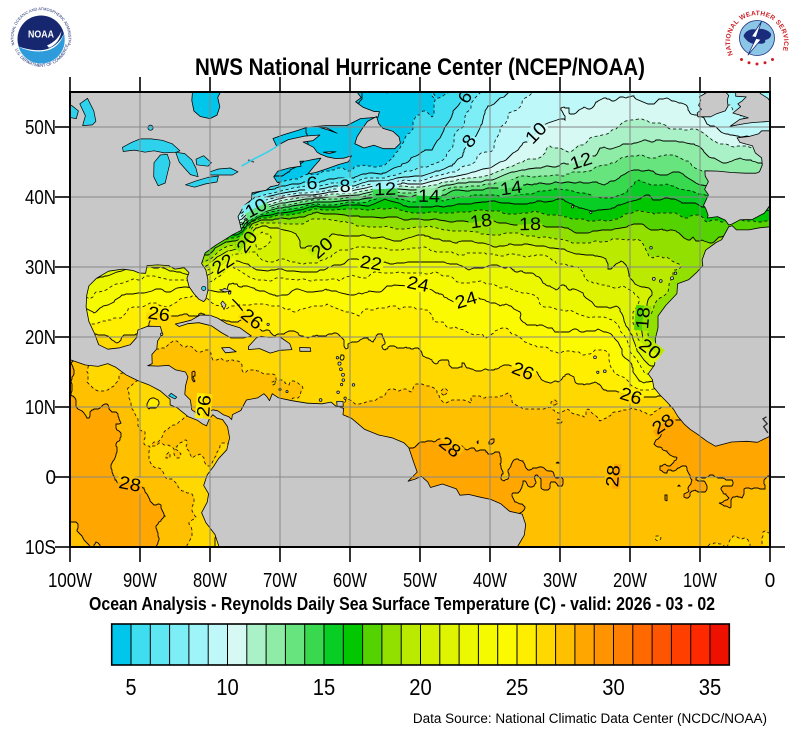 The image size is (800, 737). I want to click on svg-text: 50N, so click(40, 128).